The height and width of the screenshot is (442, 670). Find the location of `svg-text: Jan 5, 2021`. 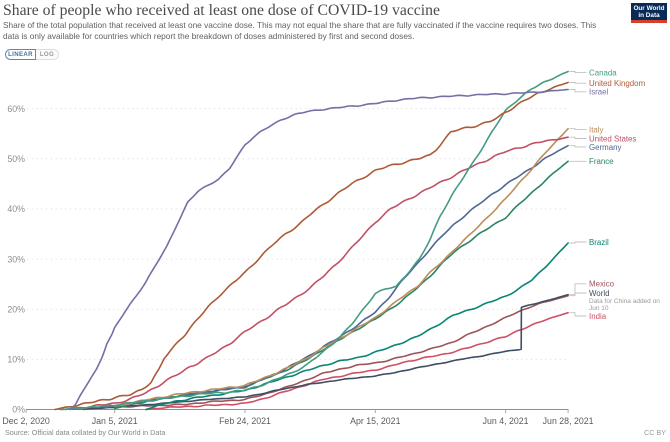

svg-text: Jan 5, 2021 is located at coordinates (115, 421).